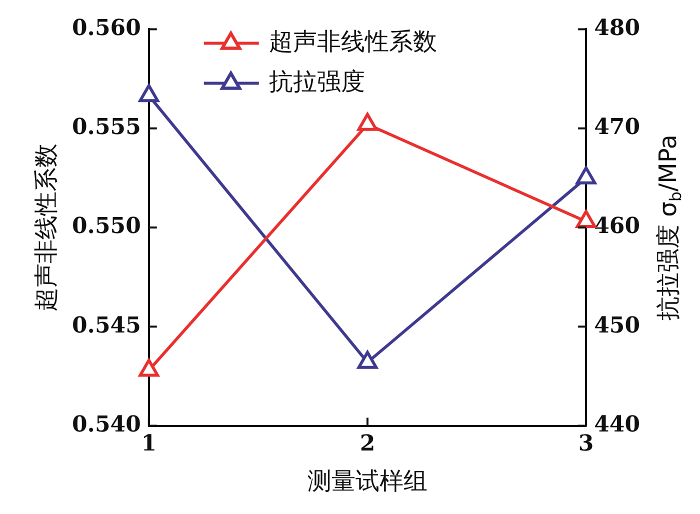  Describe the element at coordinates (106, 127) in the screenshot. I see `y-tick-label: 0.555` at that location.